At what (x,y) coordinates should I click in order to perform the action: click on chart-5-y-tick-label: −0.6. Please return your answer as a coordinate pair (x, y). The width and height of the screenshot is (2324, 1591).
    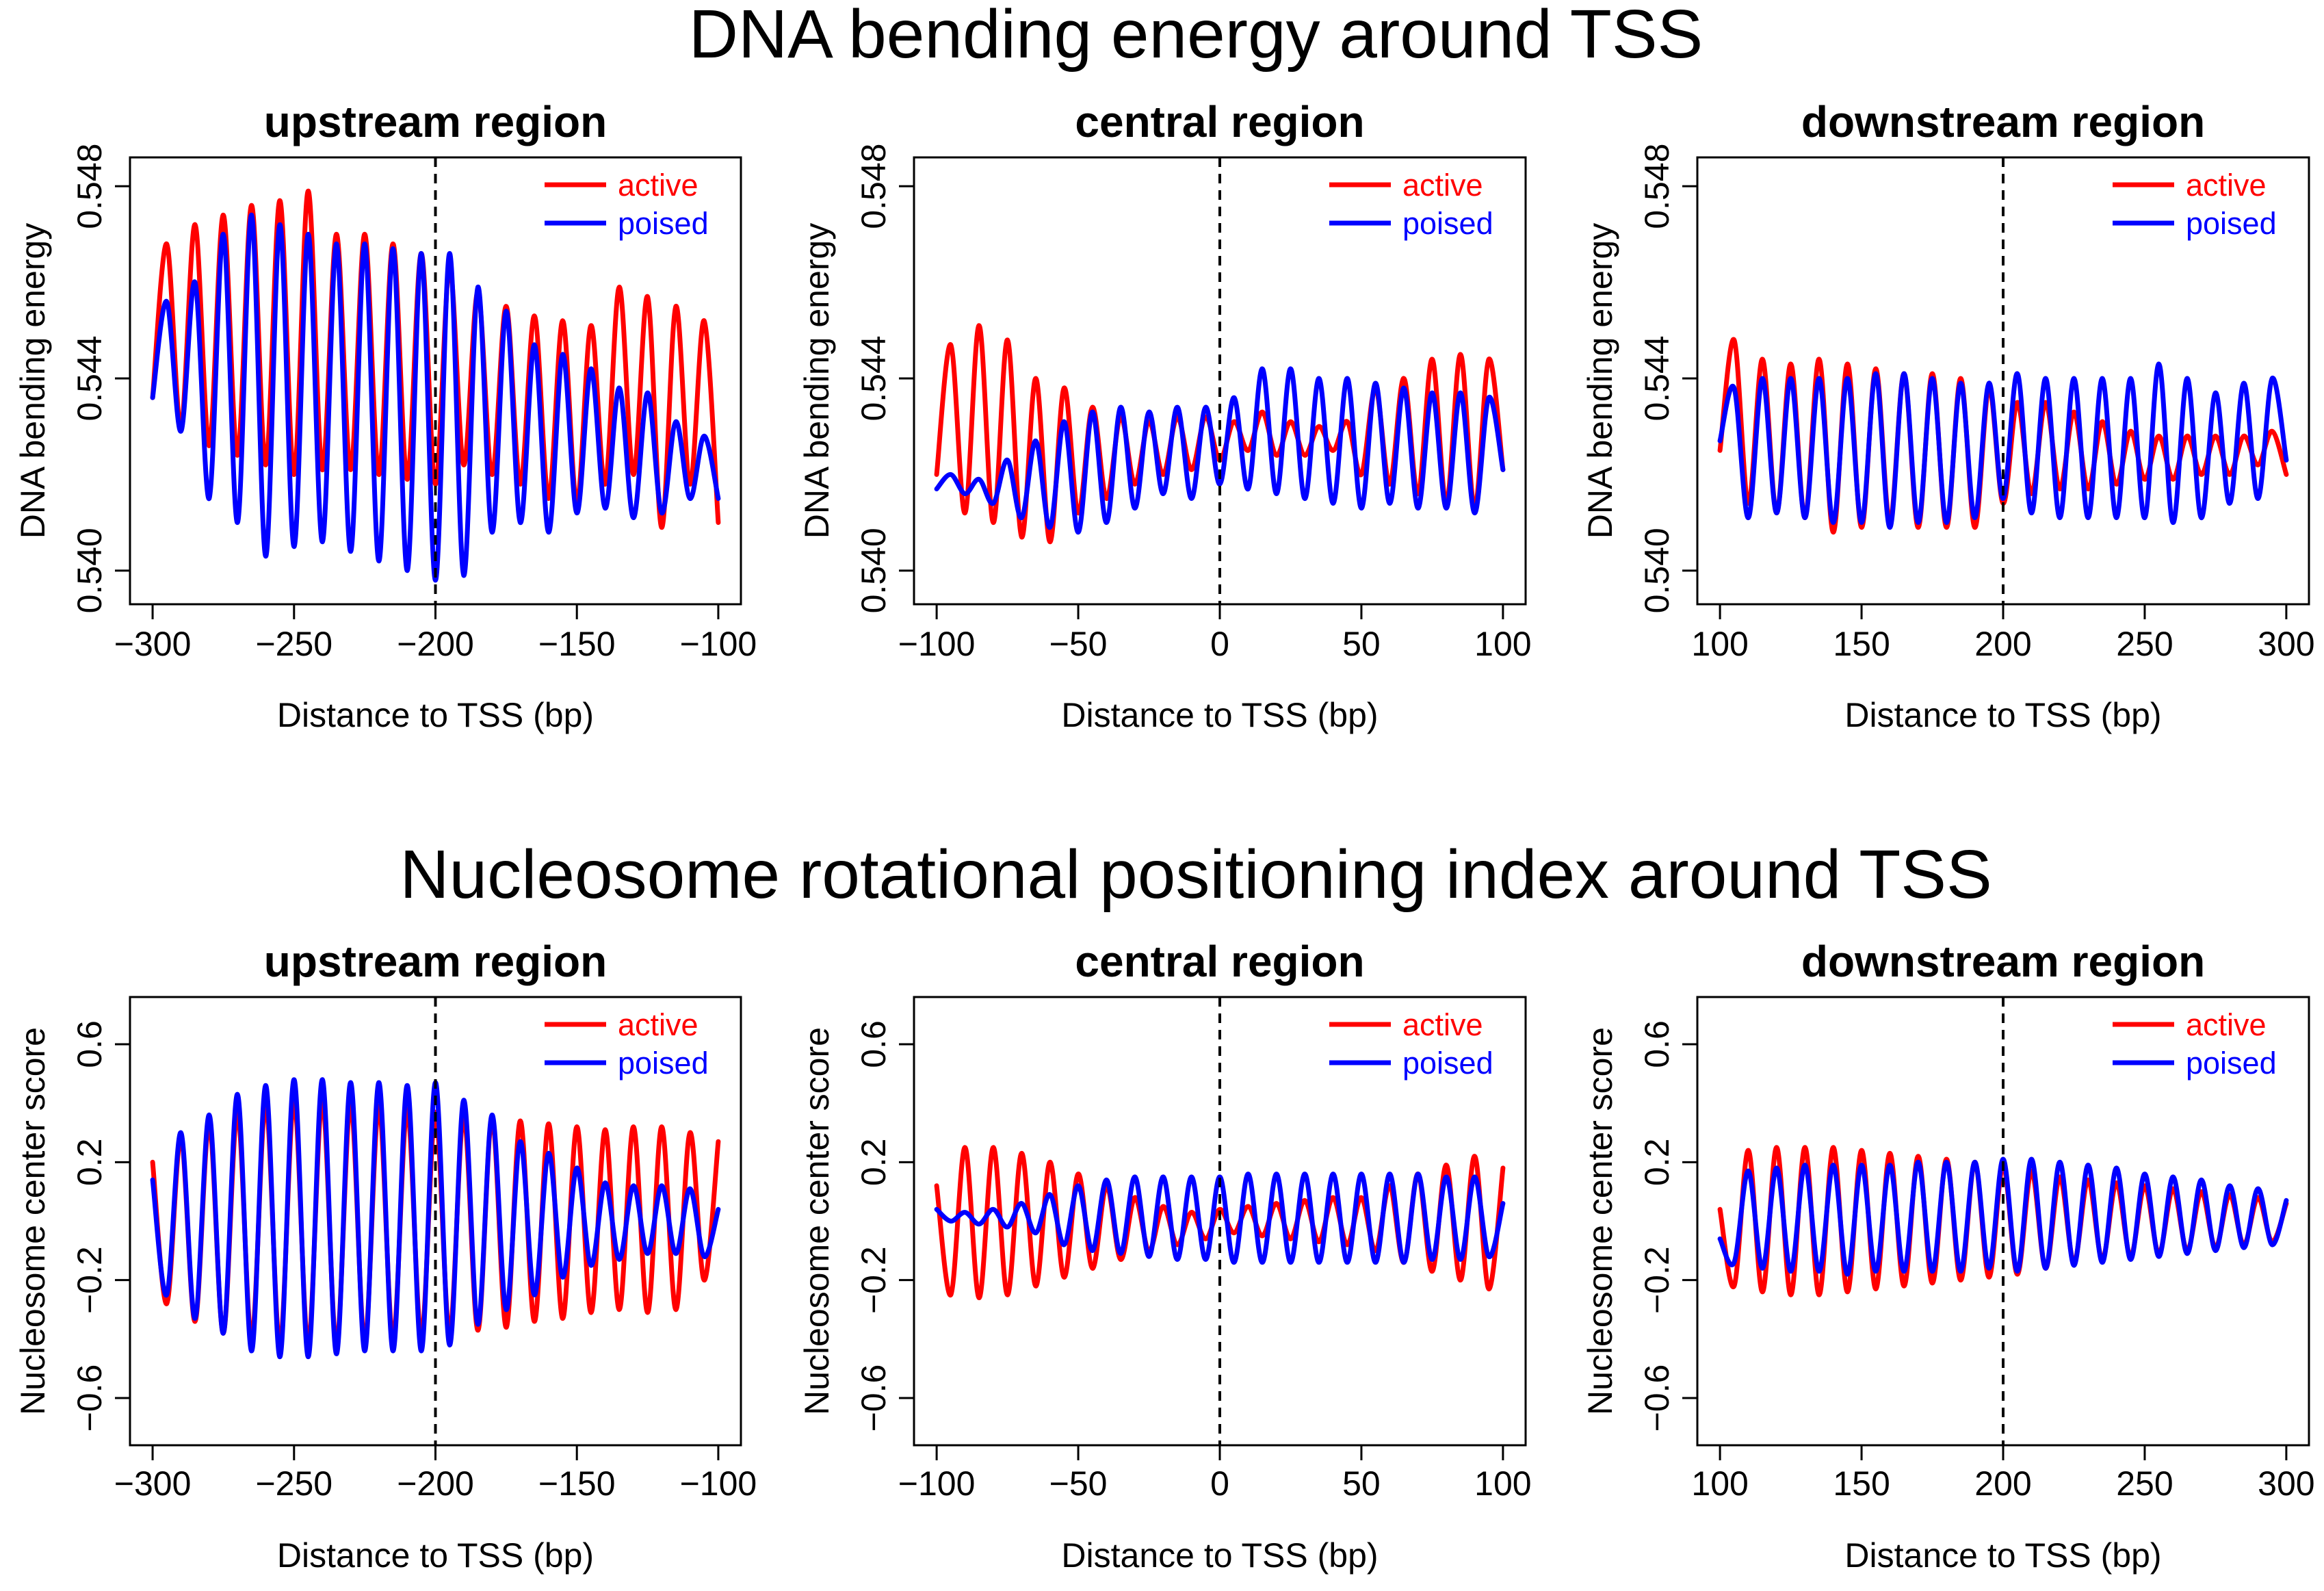
    Looking at the image, I should click on (1657, 1398).